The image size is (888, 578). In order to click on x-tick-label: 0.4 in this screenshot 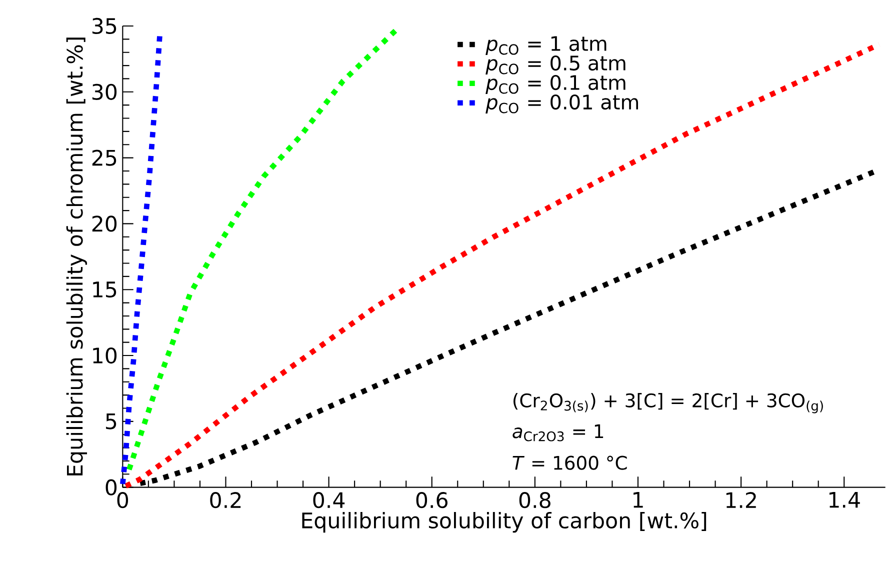, I will do `click(329, 500)`.